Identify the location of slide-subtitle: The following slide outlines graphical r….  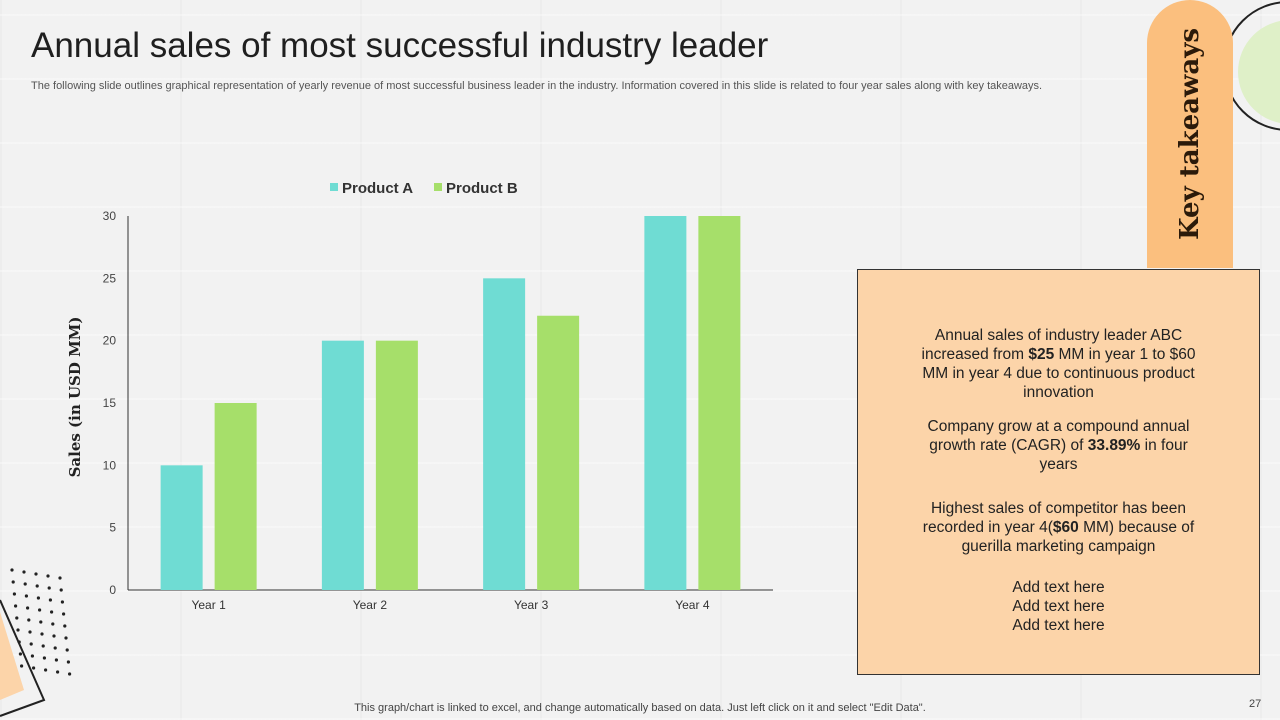
(537, 86).